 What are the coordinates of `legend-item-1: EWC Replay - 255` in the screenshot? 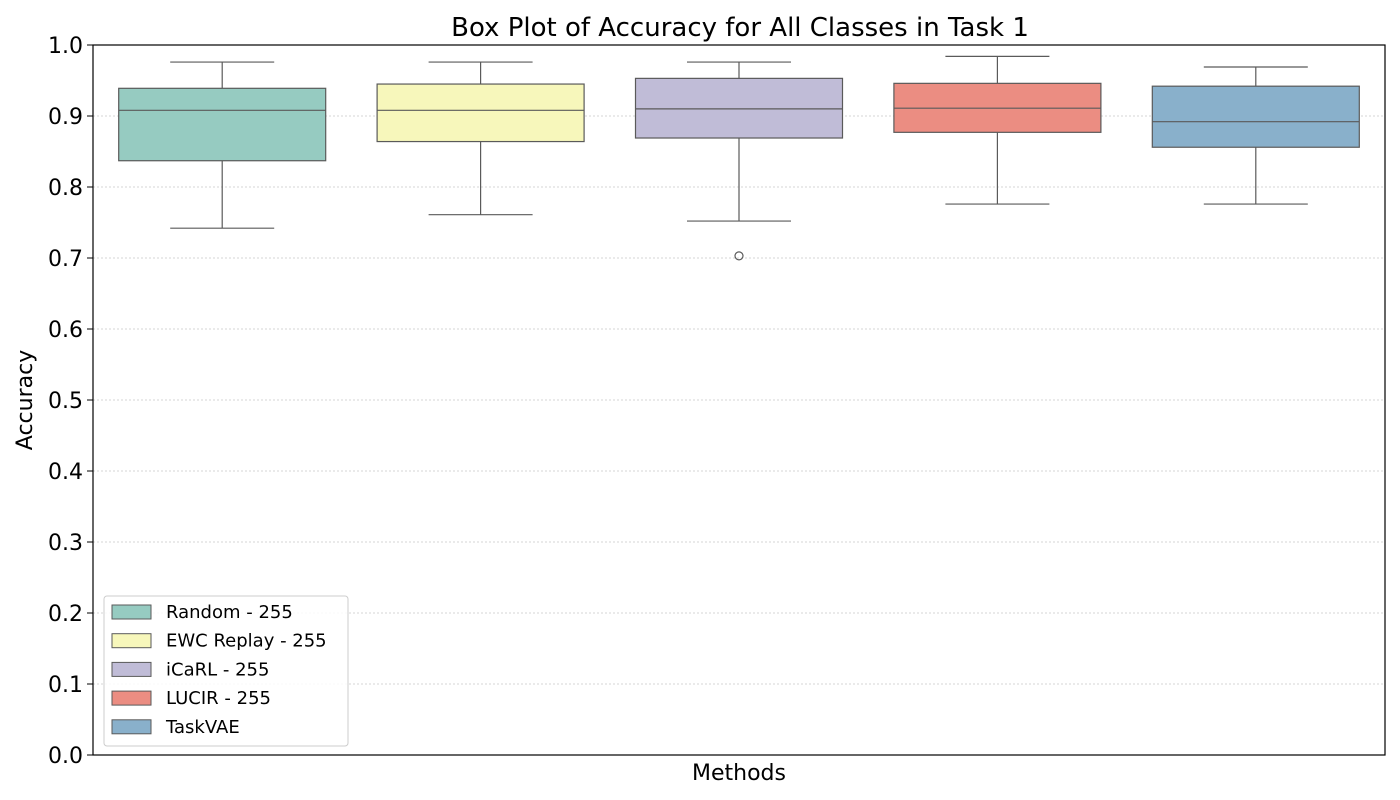 It's located at (219, 641).